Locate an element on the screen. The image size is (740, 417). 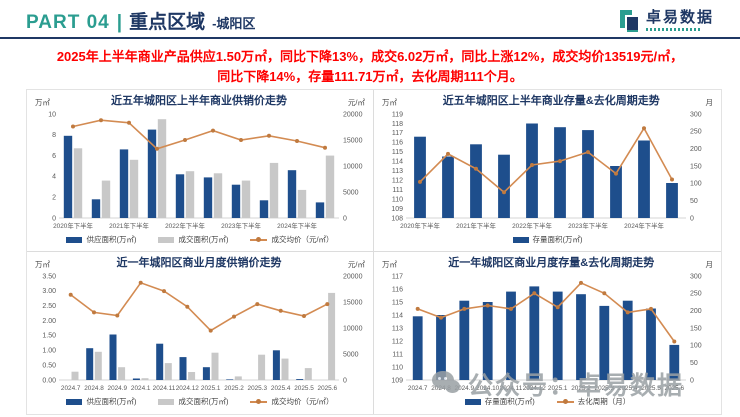
svg-text: 3.50 is located at coordinates (49, 276).